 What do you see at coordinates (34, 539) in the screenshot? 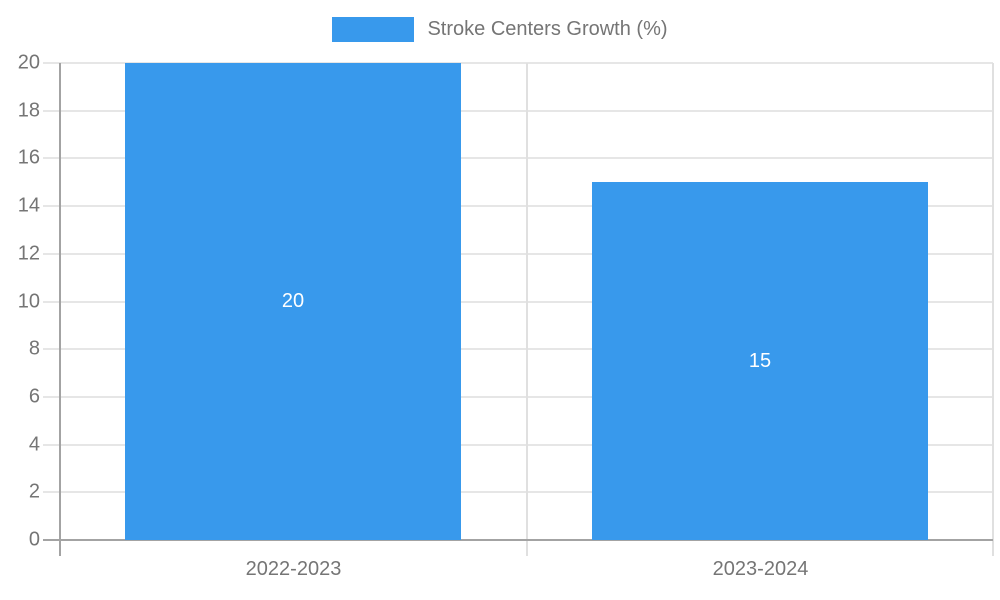
I see `y-axis-label-0: 0` at bounding box center [34, 539].